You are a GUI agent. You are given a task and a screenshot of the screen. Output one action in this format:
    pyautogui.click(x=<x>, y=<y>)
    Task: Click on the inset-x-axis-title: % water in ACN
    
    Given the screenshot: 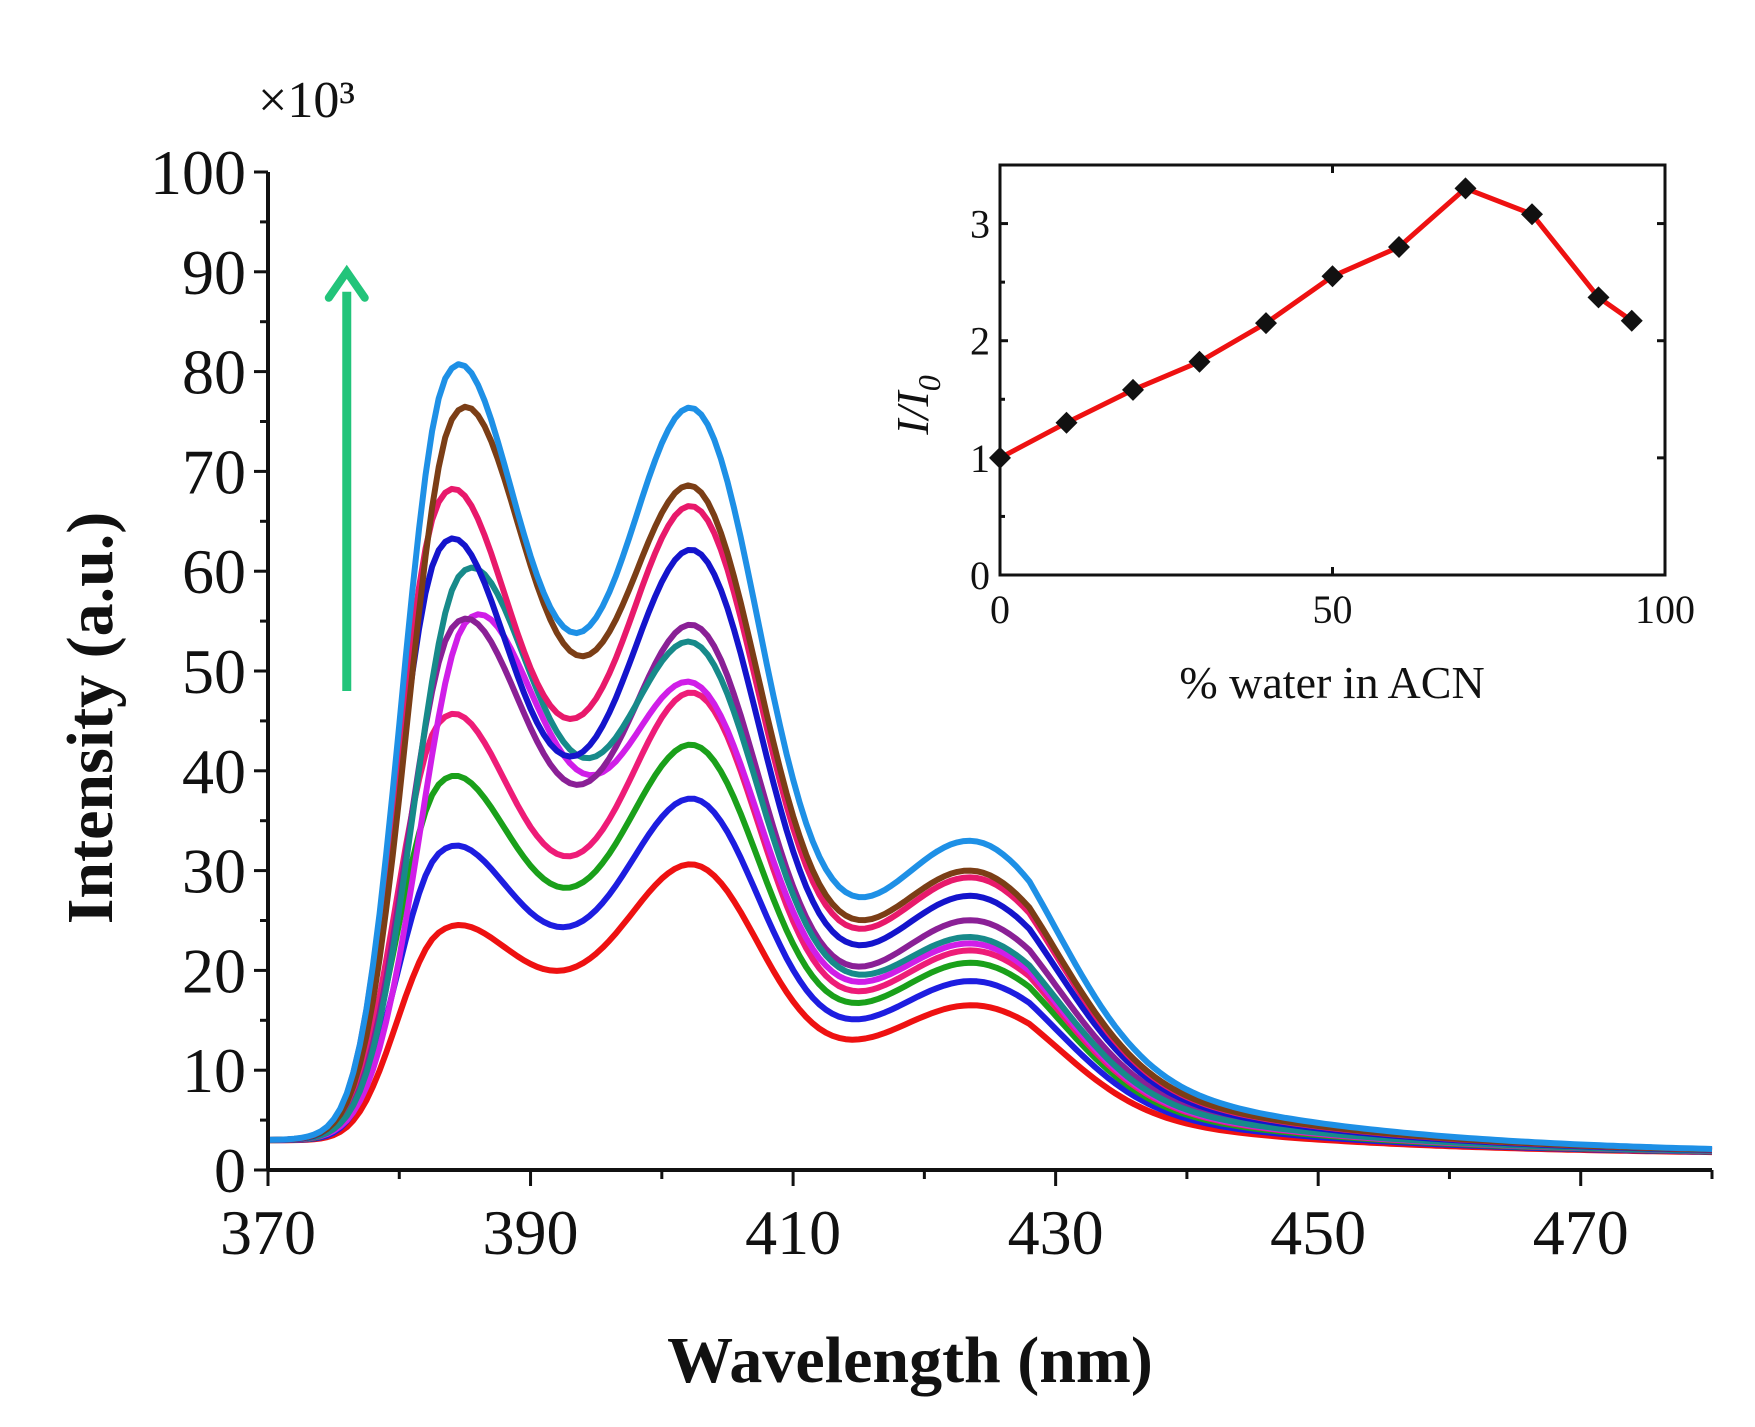 What is the action you would take?
    pyautogui.click(x=1331, y=682)
    